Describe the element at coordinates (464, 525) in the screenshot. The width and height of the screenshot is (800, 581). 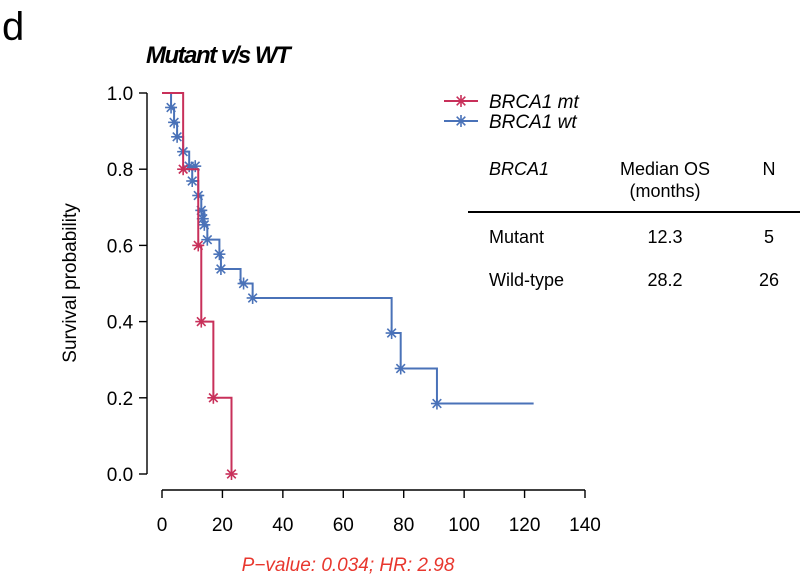
I see `x-tick-label: 100` at that location.